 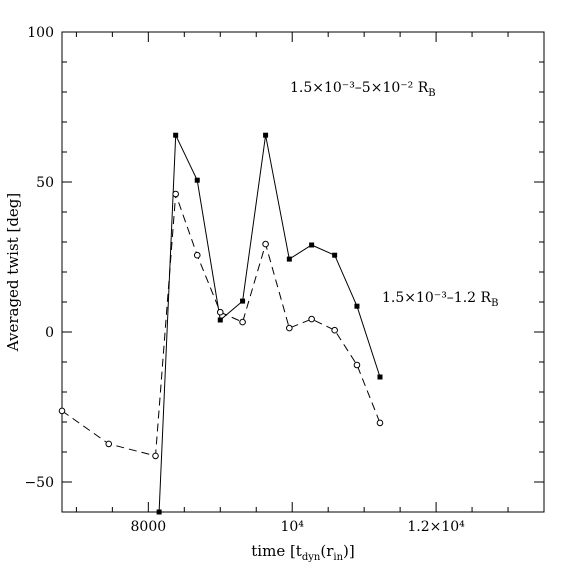 What do you see at coordinates (437, 298) in the screenshot?
I see `annotation-series-2-text: 1.5×10⁻³–1.2 R` at bounding box center [437, 298].